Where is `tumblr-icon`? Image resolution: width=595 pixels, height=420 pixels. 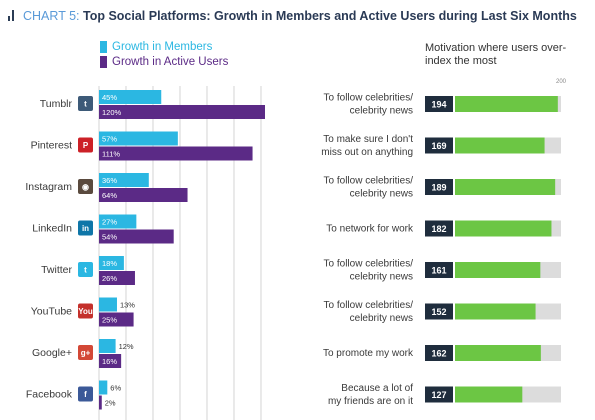
tumblr-icon is located at coordinates (85, 103).